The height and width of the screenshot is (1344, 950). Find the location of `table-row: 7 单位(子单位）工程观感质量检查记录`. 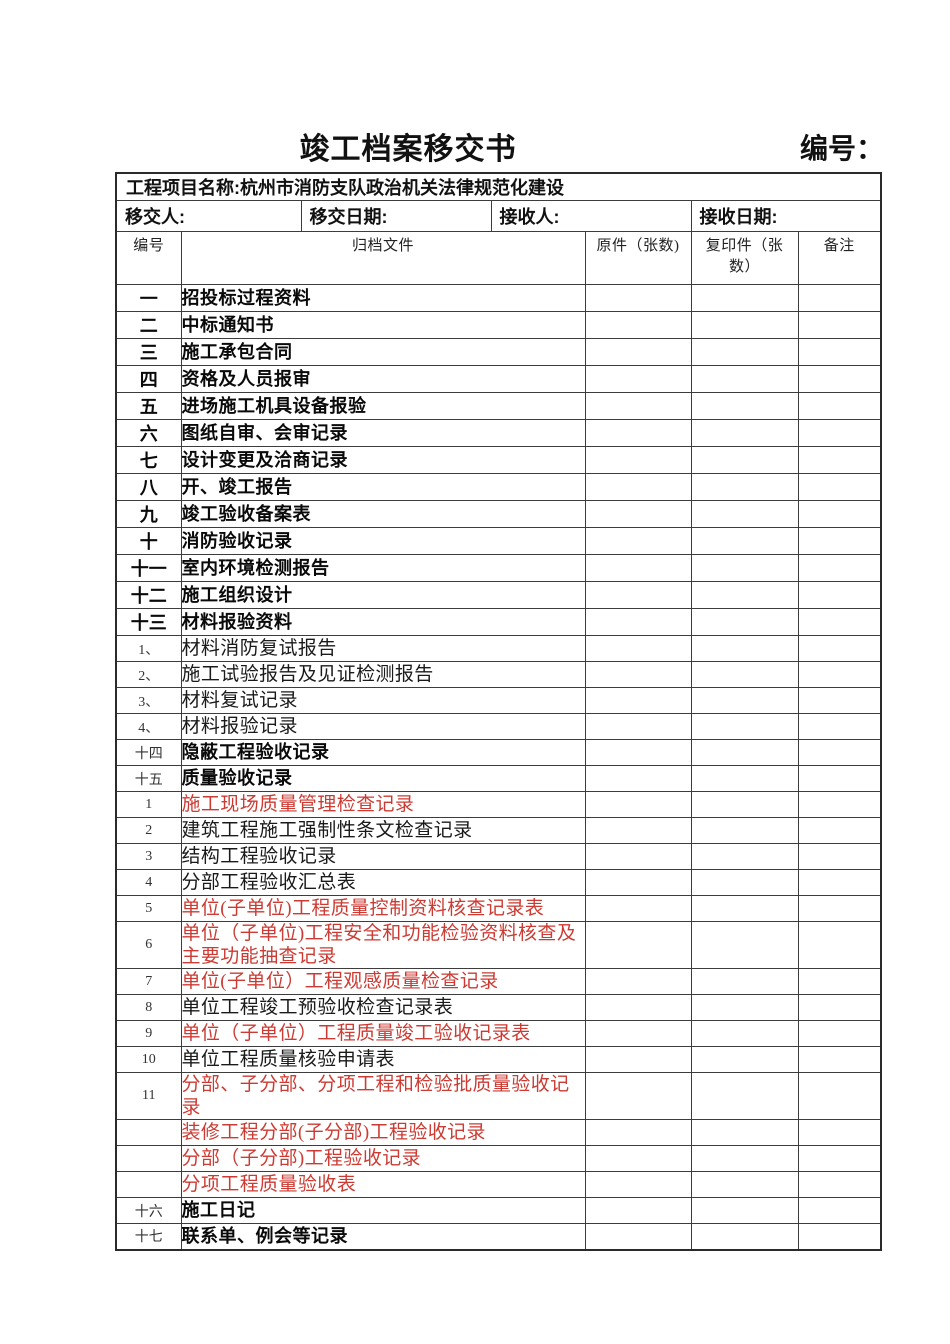

table-row: 7 单位(子单位）工程观感质量检查记录 is located at coordinates (498, 981).